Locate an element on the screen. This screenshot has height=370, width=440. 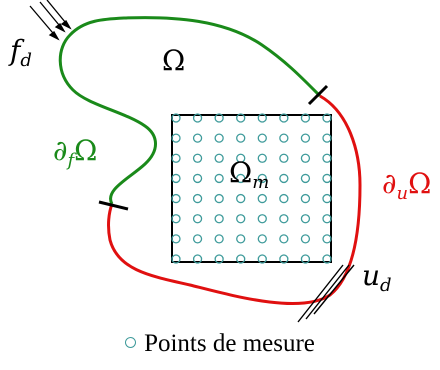
displacement-hatching is located at coordinates (326, 293).